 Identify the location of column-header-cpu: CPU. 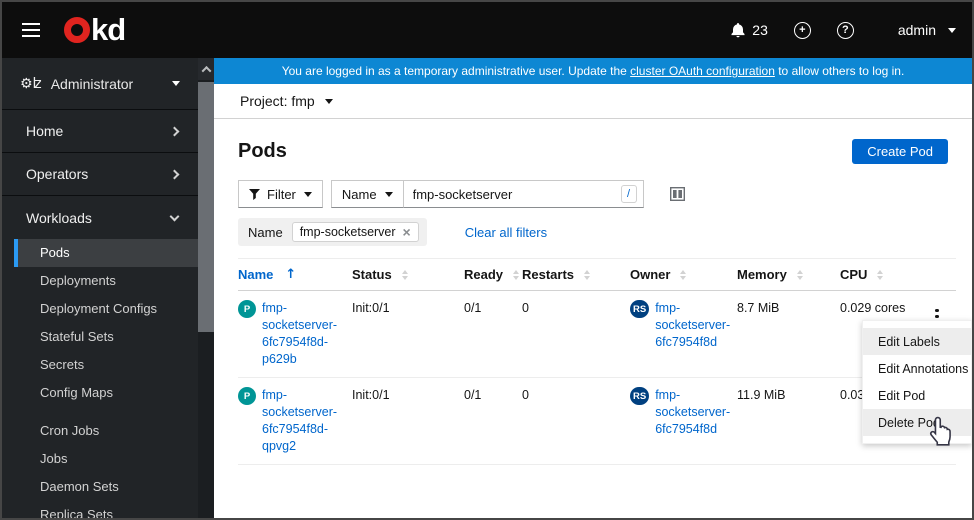
(883, 274).